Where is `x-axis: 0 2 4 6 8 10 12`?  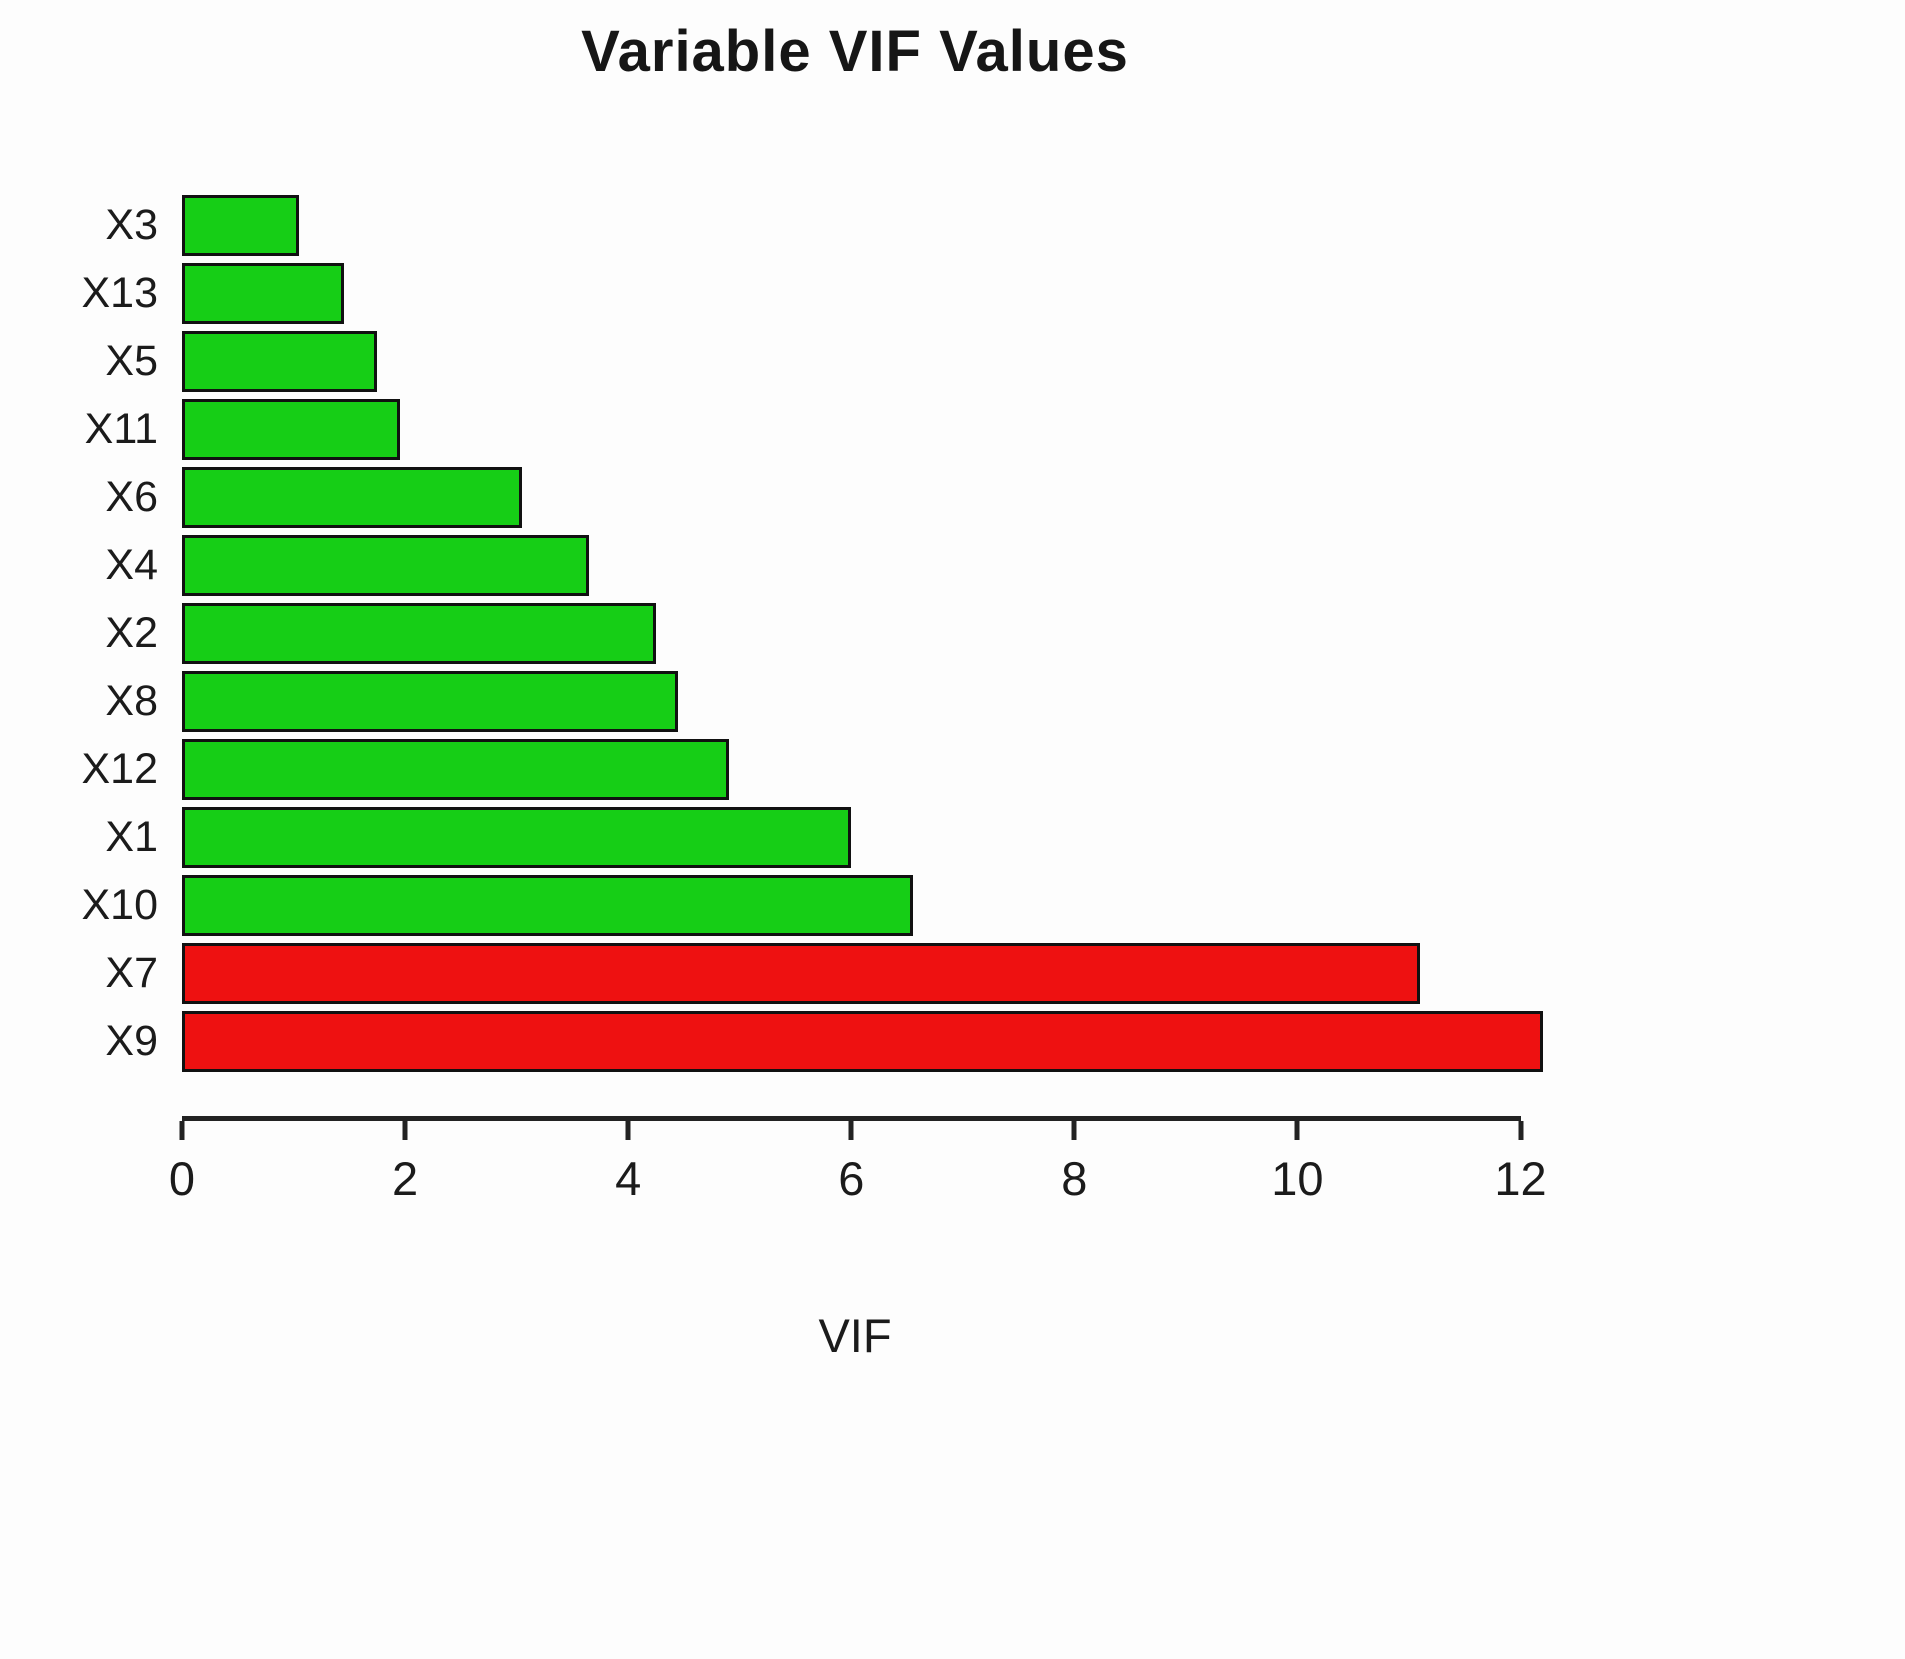 x-axis: 0 2 4 6 8 10 12 is located at coordinates (861, 1166).